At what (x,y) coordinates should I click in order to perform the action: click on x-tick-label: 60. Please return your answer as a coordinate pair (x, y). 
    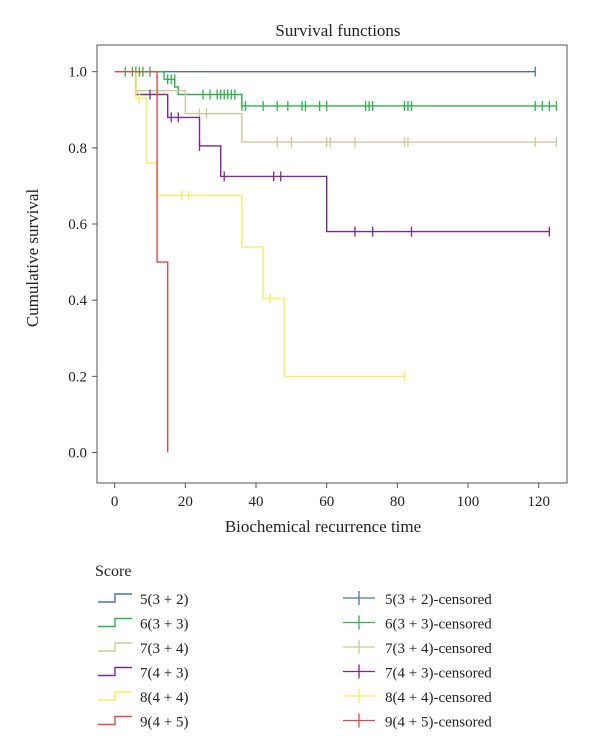
    Looking at the image, I should click on (326, 502).